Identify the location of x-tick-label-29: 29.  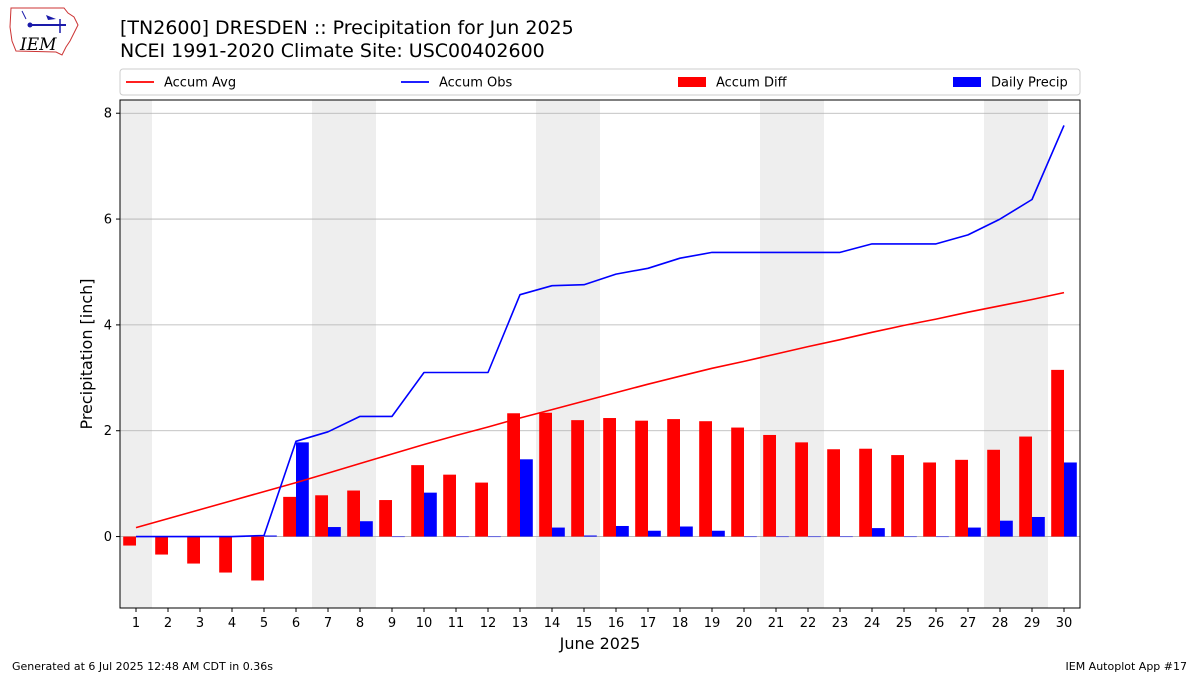
(1032, 623).